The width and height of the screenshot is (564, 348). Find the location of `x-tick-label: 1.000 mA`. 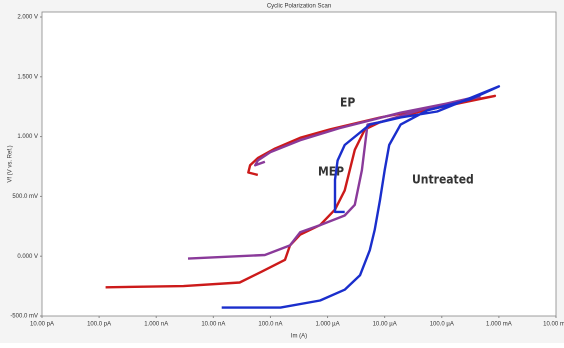

x-tick-label: 1.000 mA is located at coordinates (499, 325).